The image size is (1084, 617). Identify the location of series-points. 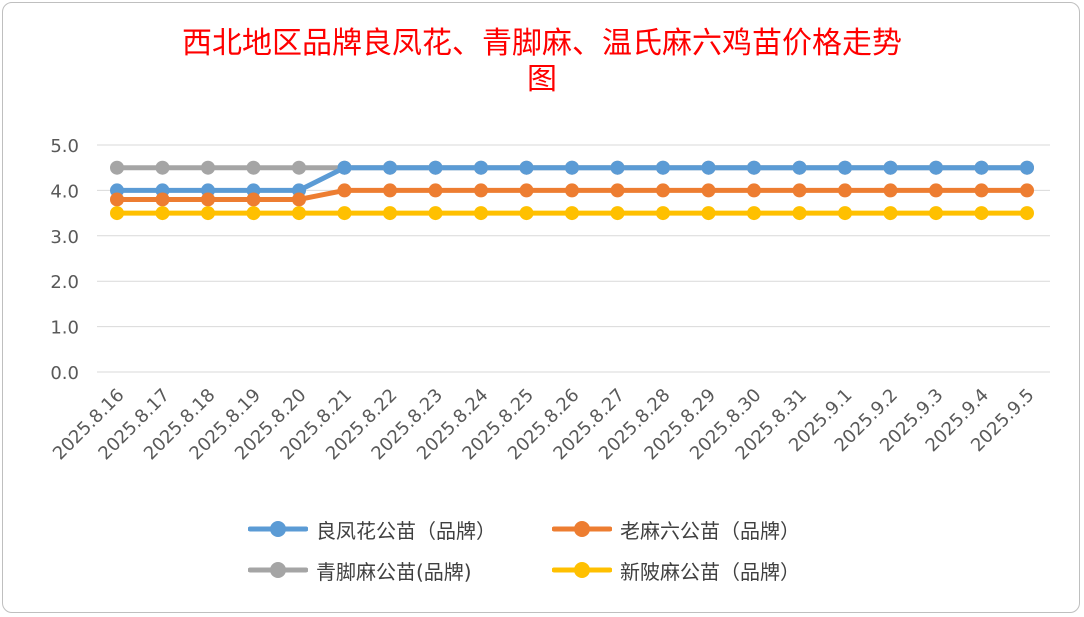
(572, 190).